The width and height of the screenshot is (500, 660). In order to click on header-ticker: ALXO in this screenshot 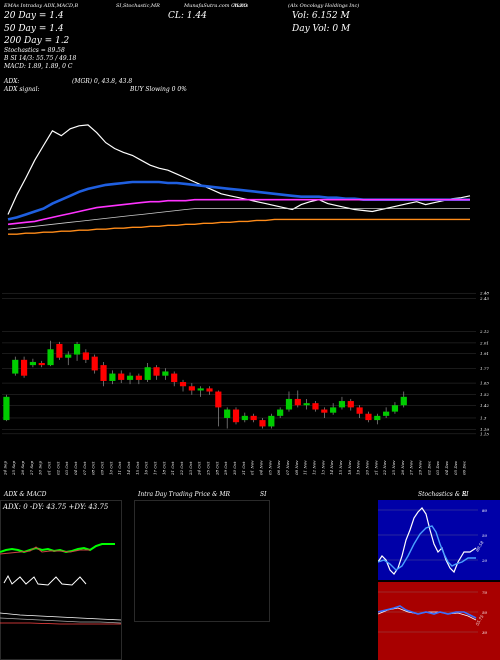, I will do `click(240, 6)`.